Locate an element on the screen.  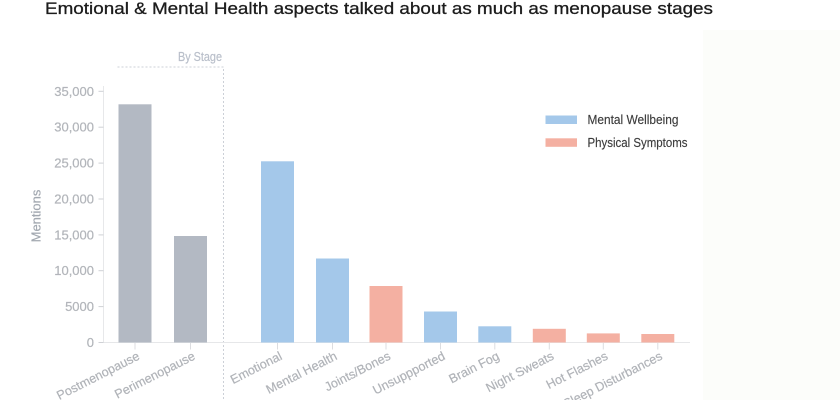
svg-text: 0 is located at coordinates (90, 342).